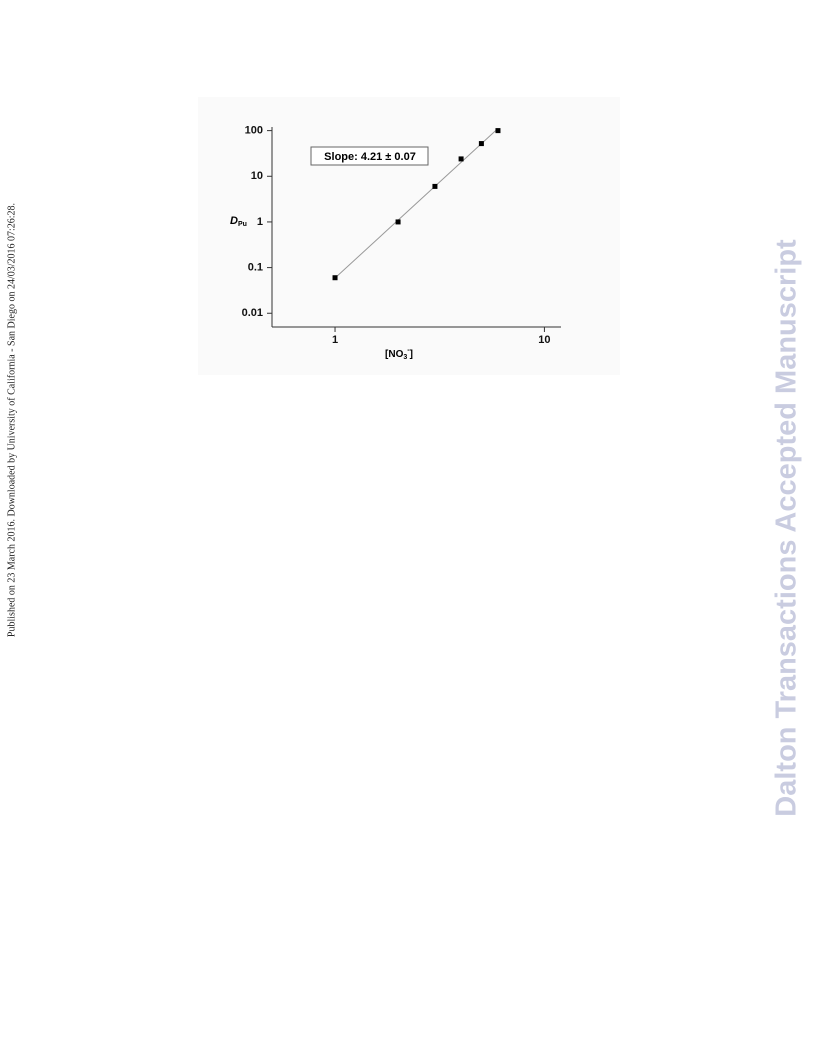 The image size is (816, 1061). I want to click on y-tick-label: 1, so click(260, 222).